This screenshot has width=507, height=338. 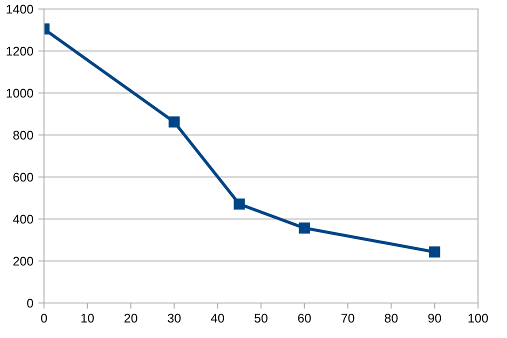 I want to click on x-tick-label: 60, so click(x=304, y=318).